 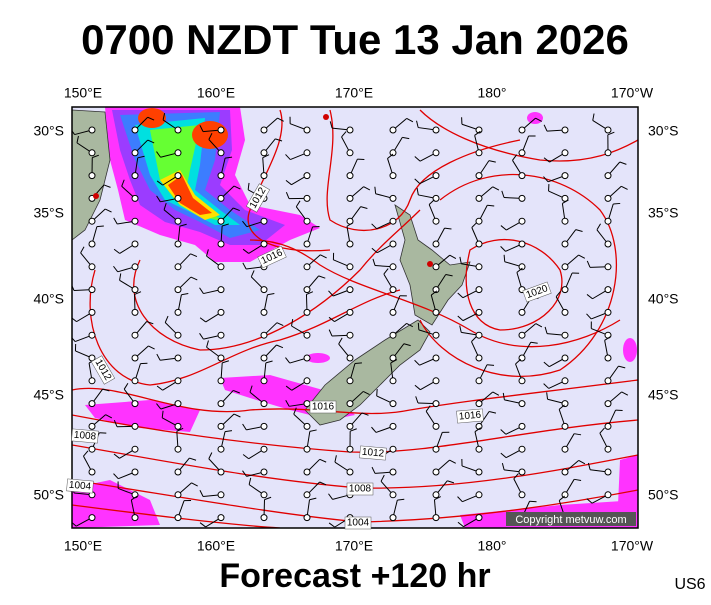 What do you see at coordinates (663, 395) in the screenshot?
I see `lat-label: 45°S` at bounding box center [663, 395].